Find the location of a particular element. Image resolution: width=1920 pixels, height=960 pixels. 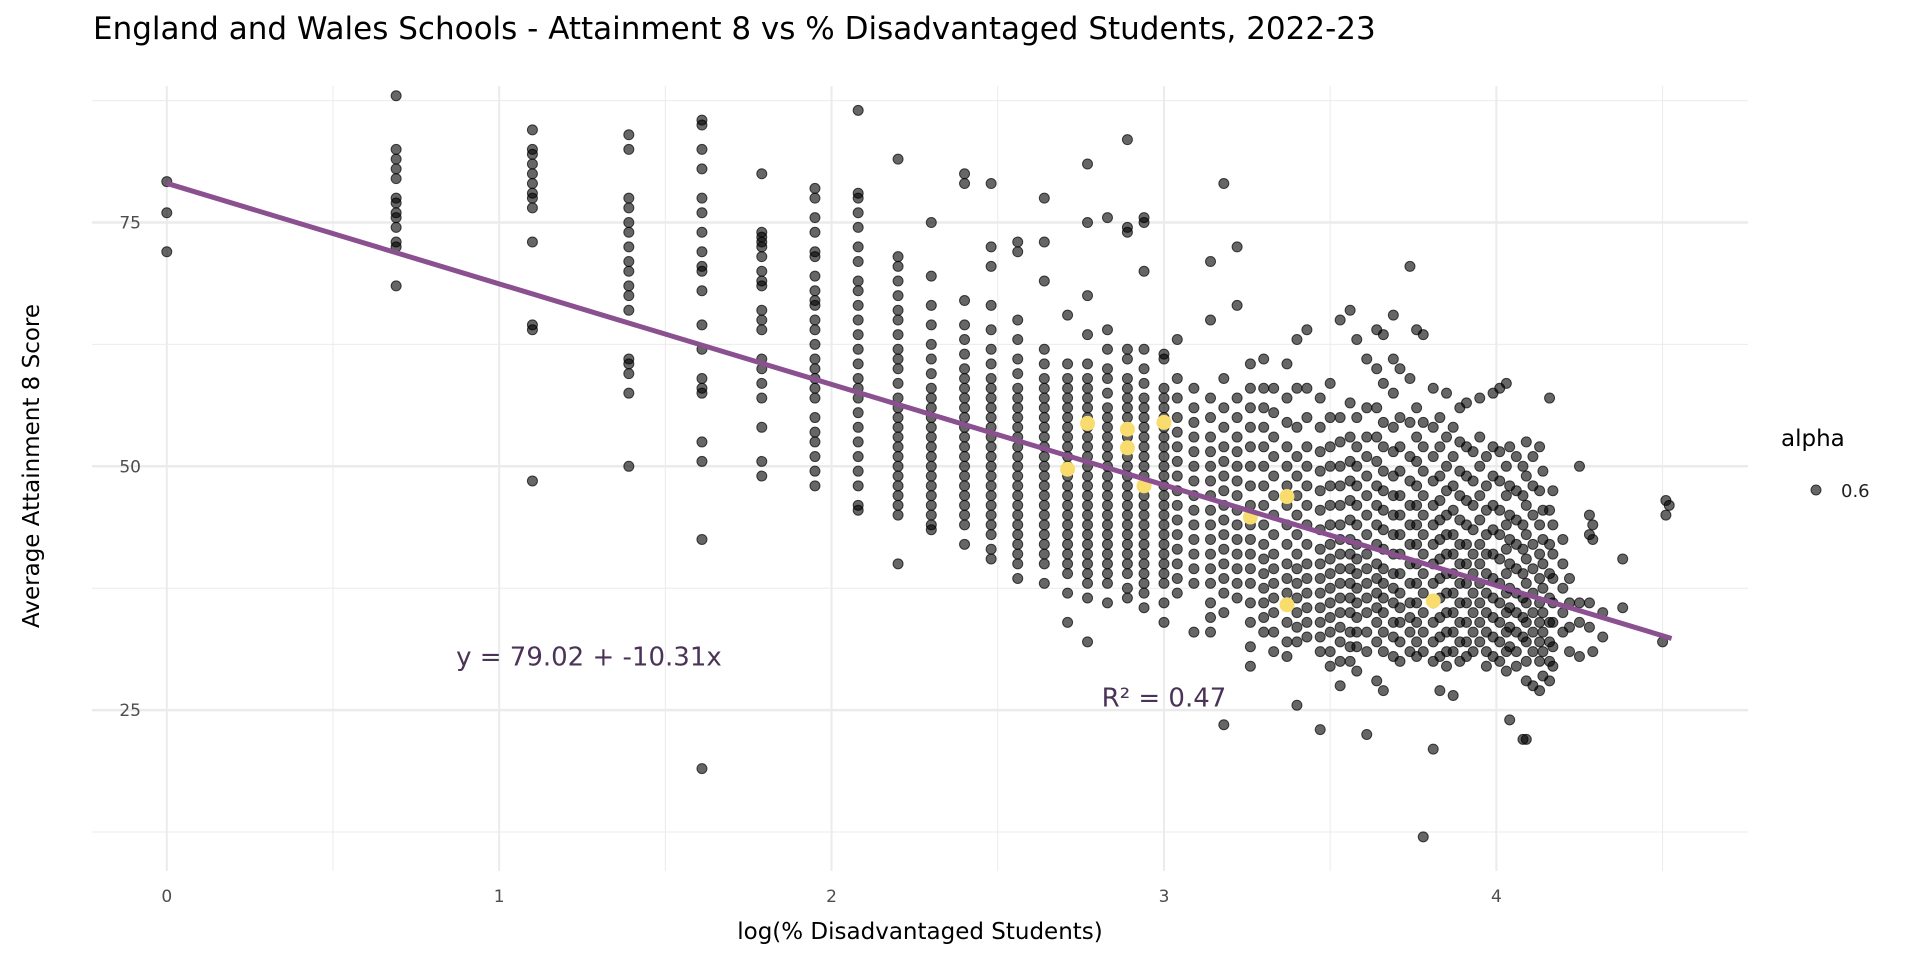

highlighted-point is located at coordinates (1127, 429).